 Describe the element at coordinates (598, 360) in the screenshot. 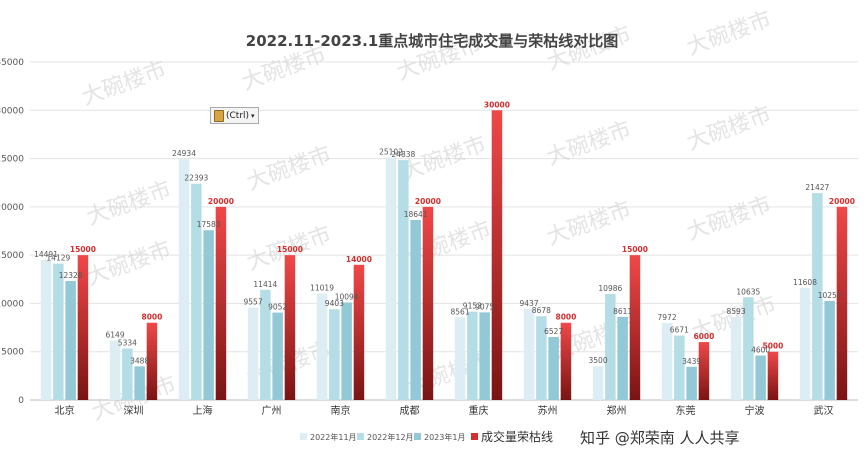

I see `data-label: 3500` at that location.